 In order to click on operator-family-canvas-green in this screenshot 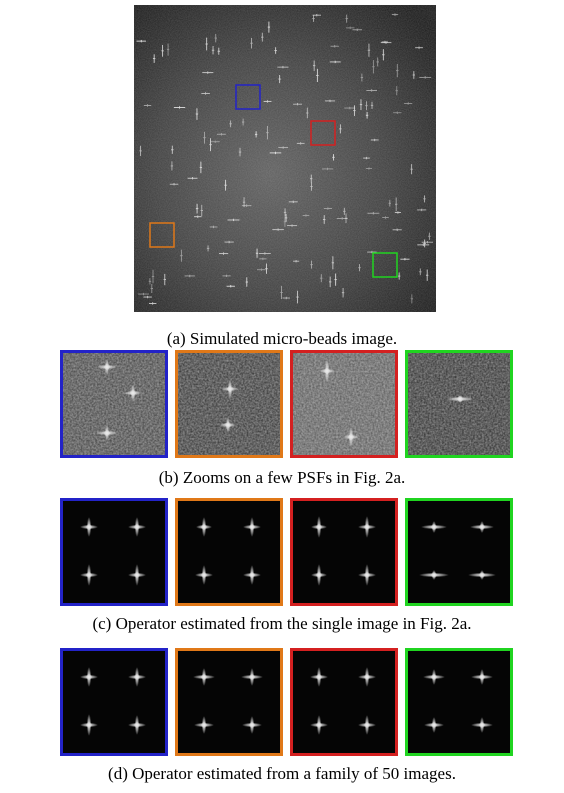, I will do `click(459, 702)`.